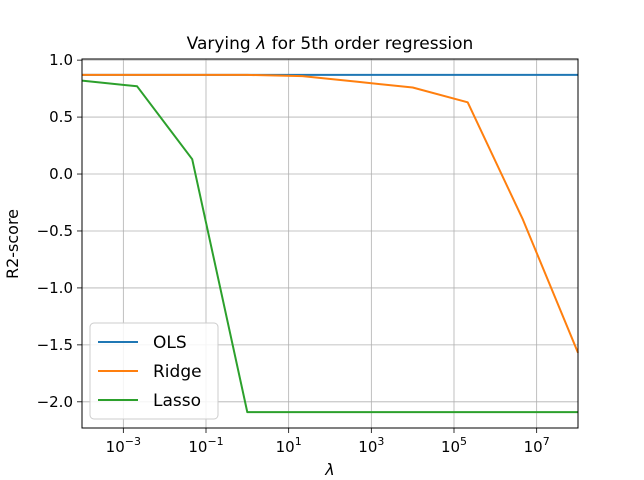 Image resolution: width=644 pixels, height=480 pixels. Describe the element at coordinates (55, 231) in the screenshot. I see `y-tick-label: −0.5` at that location.